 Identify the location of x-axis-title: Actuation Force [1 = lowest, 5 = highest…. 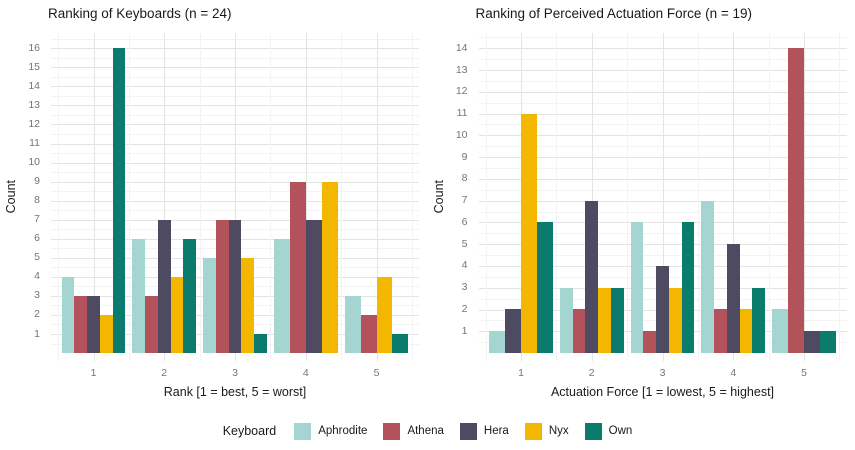
(662, 392).